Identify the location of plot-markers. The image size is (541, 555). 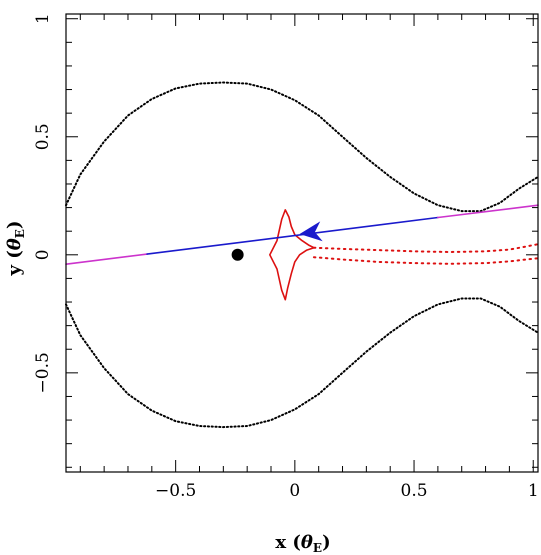
(277, 241).